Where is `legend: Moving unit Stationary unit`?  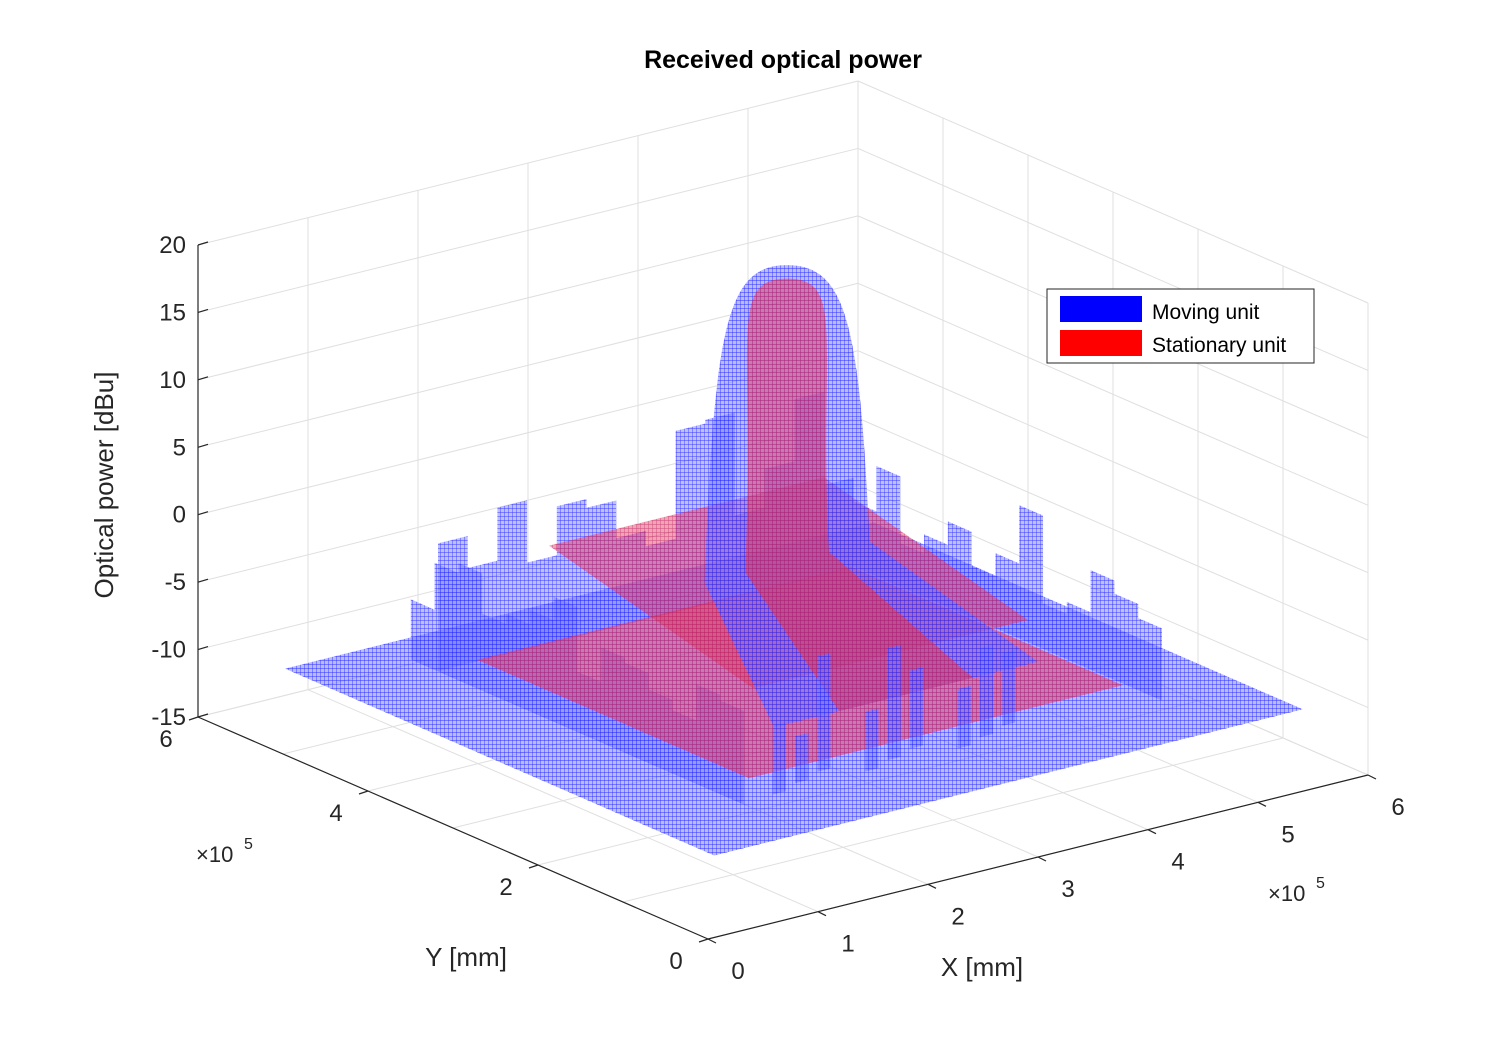
legend: Moving unit Stationary unit is located at coordinates (1180, 326).